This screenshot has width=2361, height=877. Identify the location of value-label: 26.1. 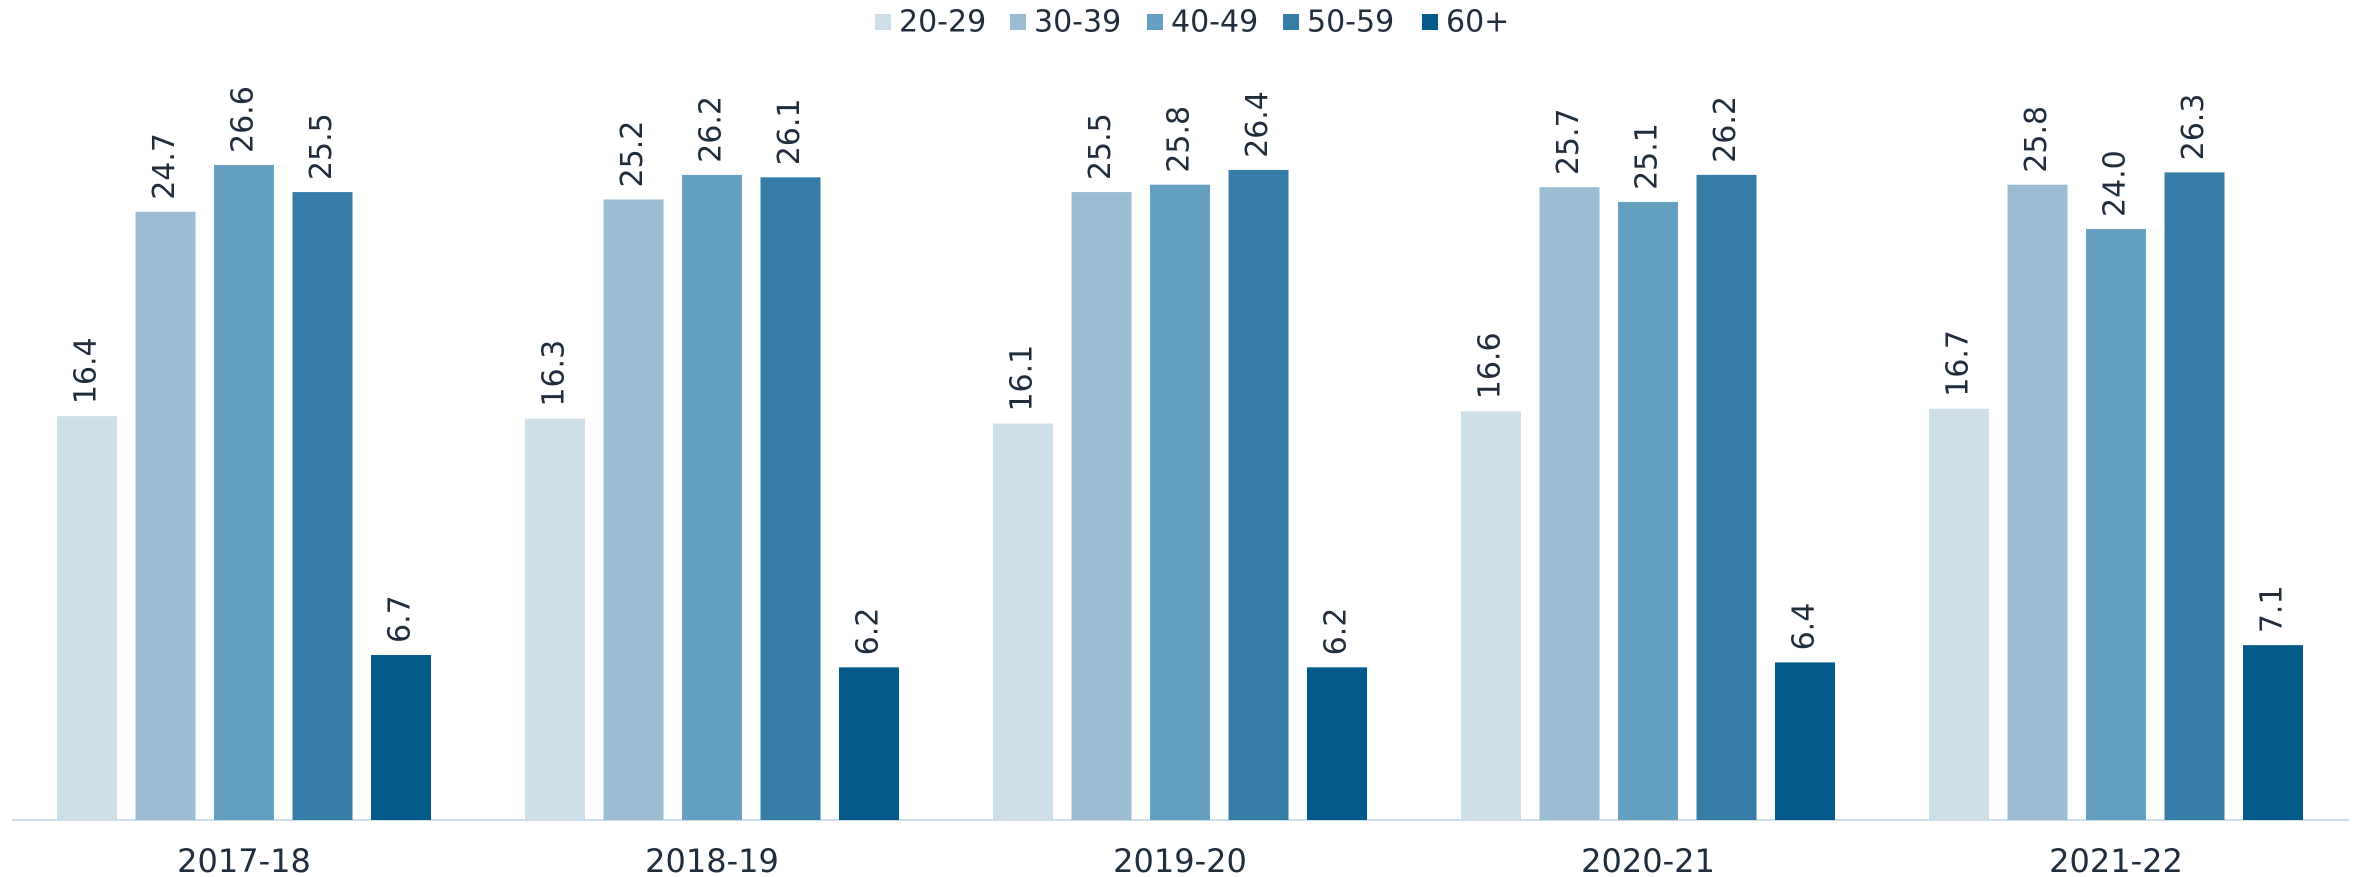
(789, 132).